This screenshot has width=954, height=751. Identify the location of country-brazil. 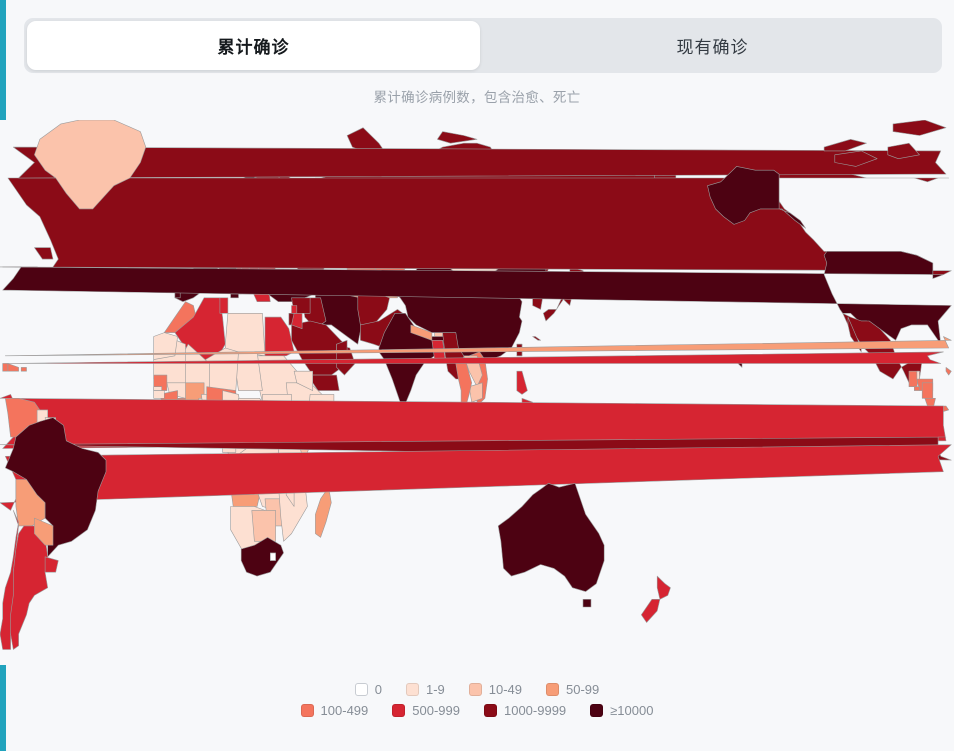
(56, 487).